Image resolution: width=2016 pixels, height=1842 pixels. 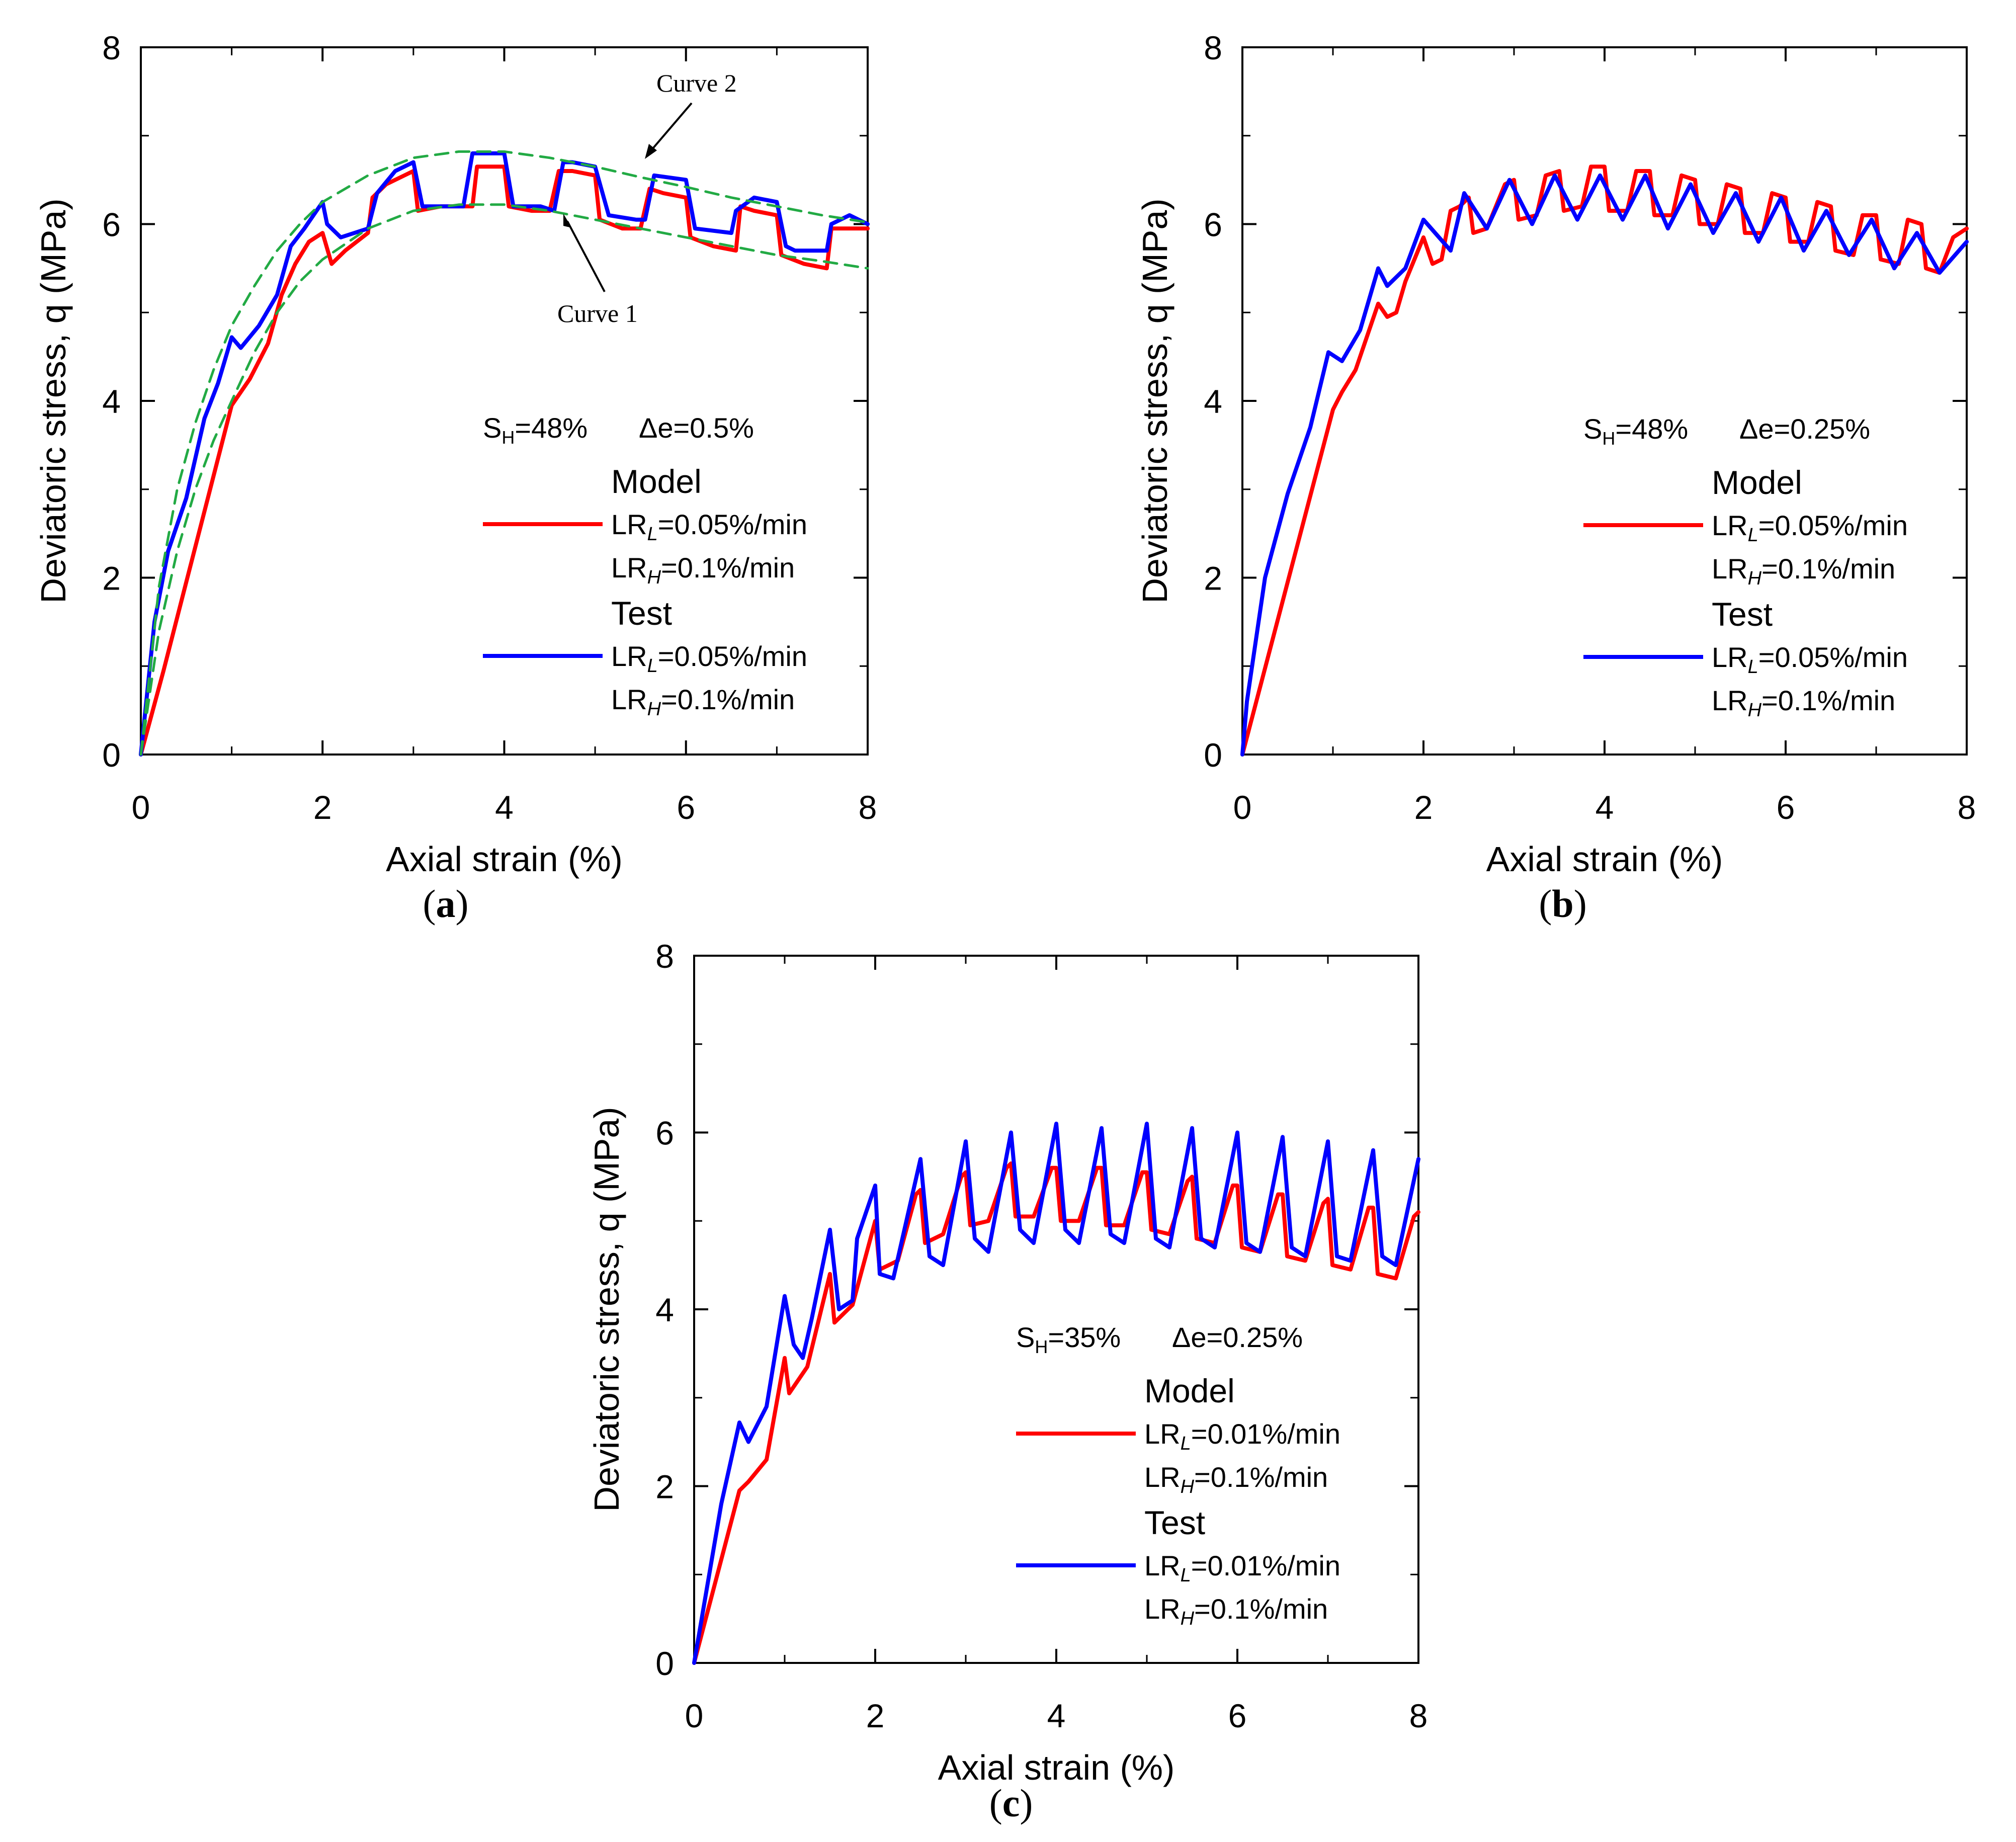 What do you see at coordinates (597, 313) in the screenshot?
I see `annotation-curve-1: Curve 1` at bounding box center [597, 313].